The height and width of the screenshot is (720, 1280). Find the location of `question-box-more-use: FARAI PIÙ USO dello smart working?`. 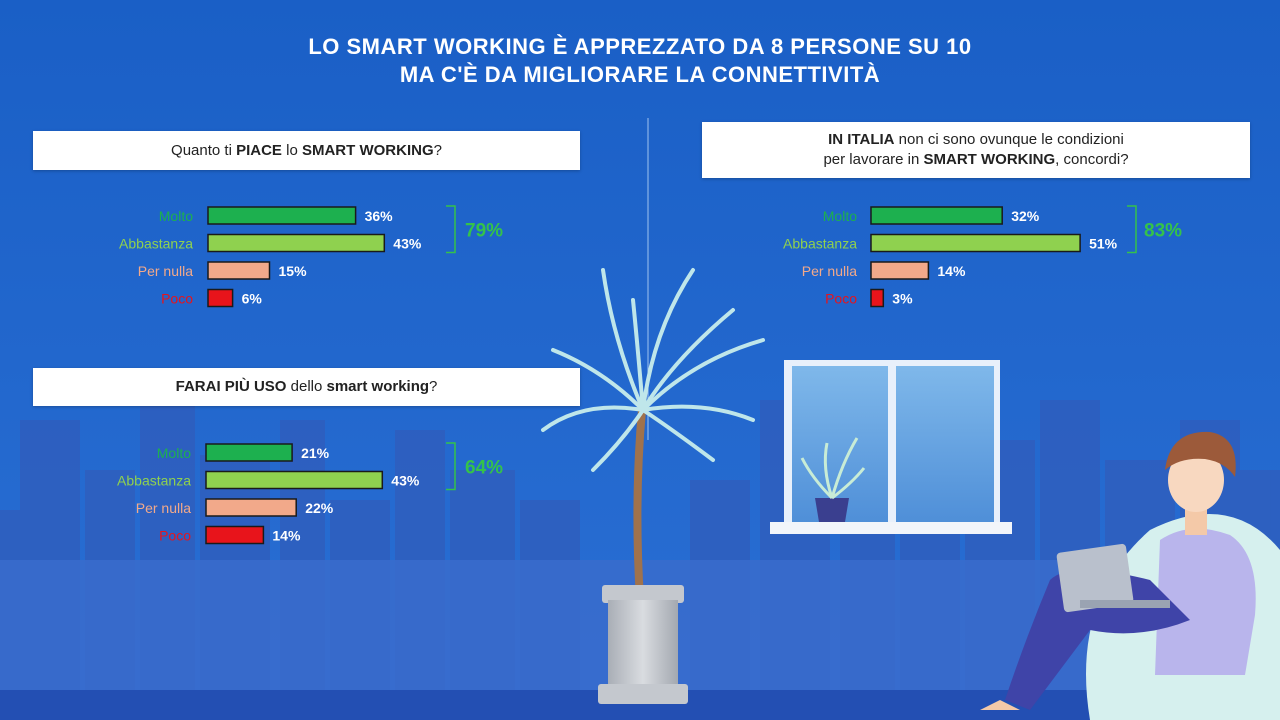

question-box-more-use: FARAI PIÙ USO dello smart working? is located at coordinates (306, 387).